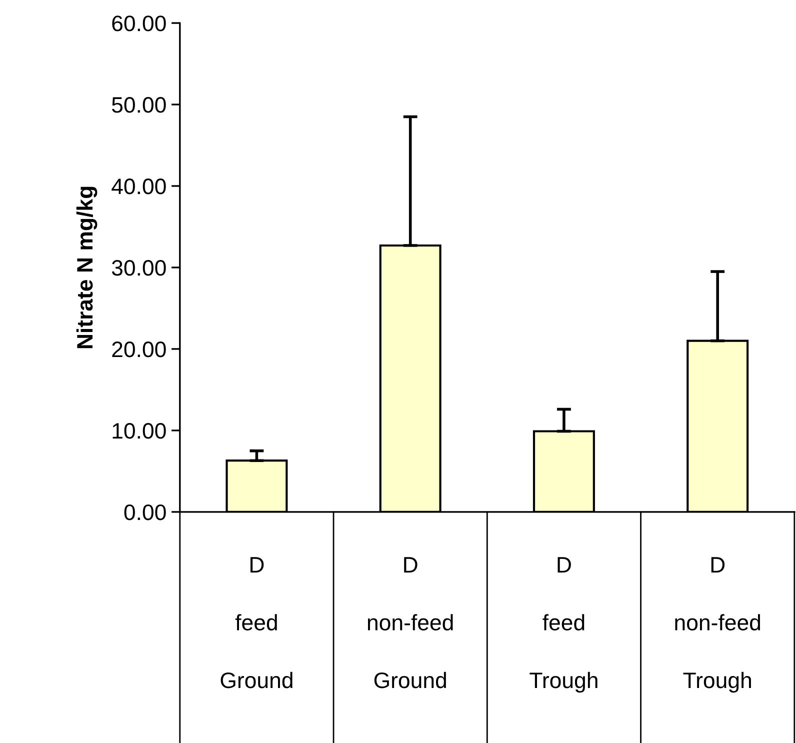 The width and height of the screenshot is (796, 743). What do you see at coordinates (139, 430) in the screenshot?
I see `y-tick-label: 10.00` at bounding box center [139, 430].